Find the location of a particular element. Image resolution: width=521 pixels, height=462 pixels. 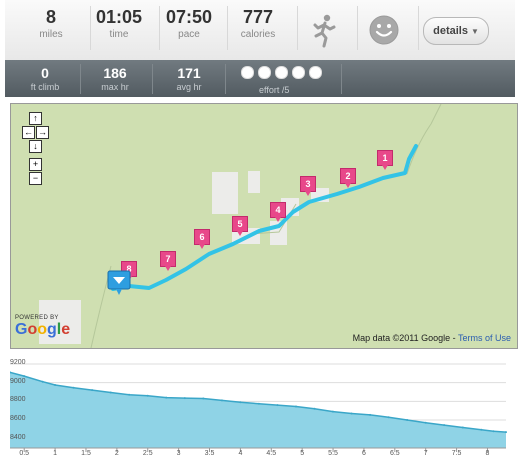

pan-right-button: → is located at coordinates (42, 132).